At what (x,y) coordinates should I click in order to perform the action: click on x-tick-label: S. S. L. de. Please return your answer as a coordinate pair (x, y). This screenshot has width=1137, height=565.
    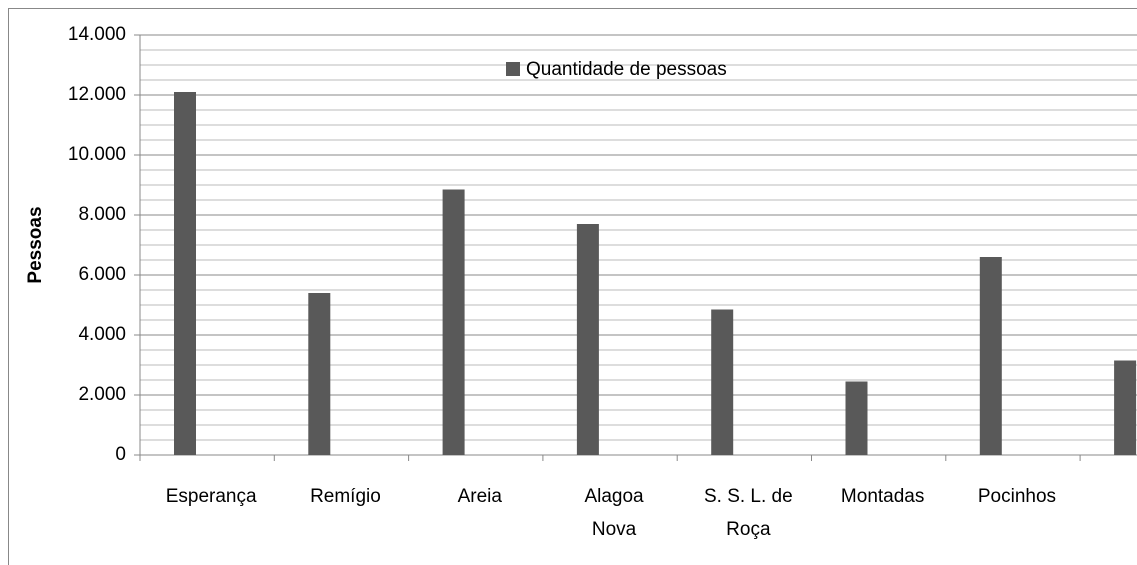
    Looking at the image, I should click on (748, 496).